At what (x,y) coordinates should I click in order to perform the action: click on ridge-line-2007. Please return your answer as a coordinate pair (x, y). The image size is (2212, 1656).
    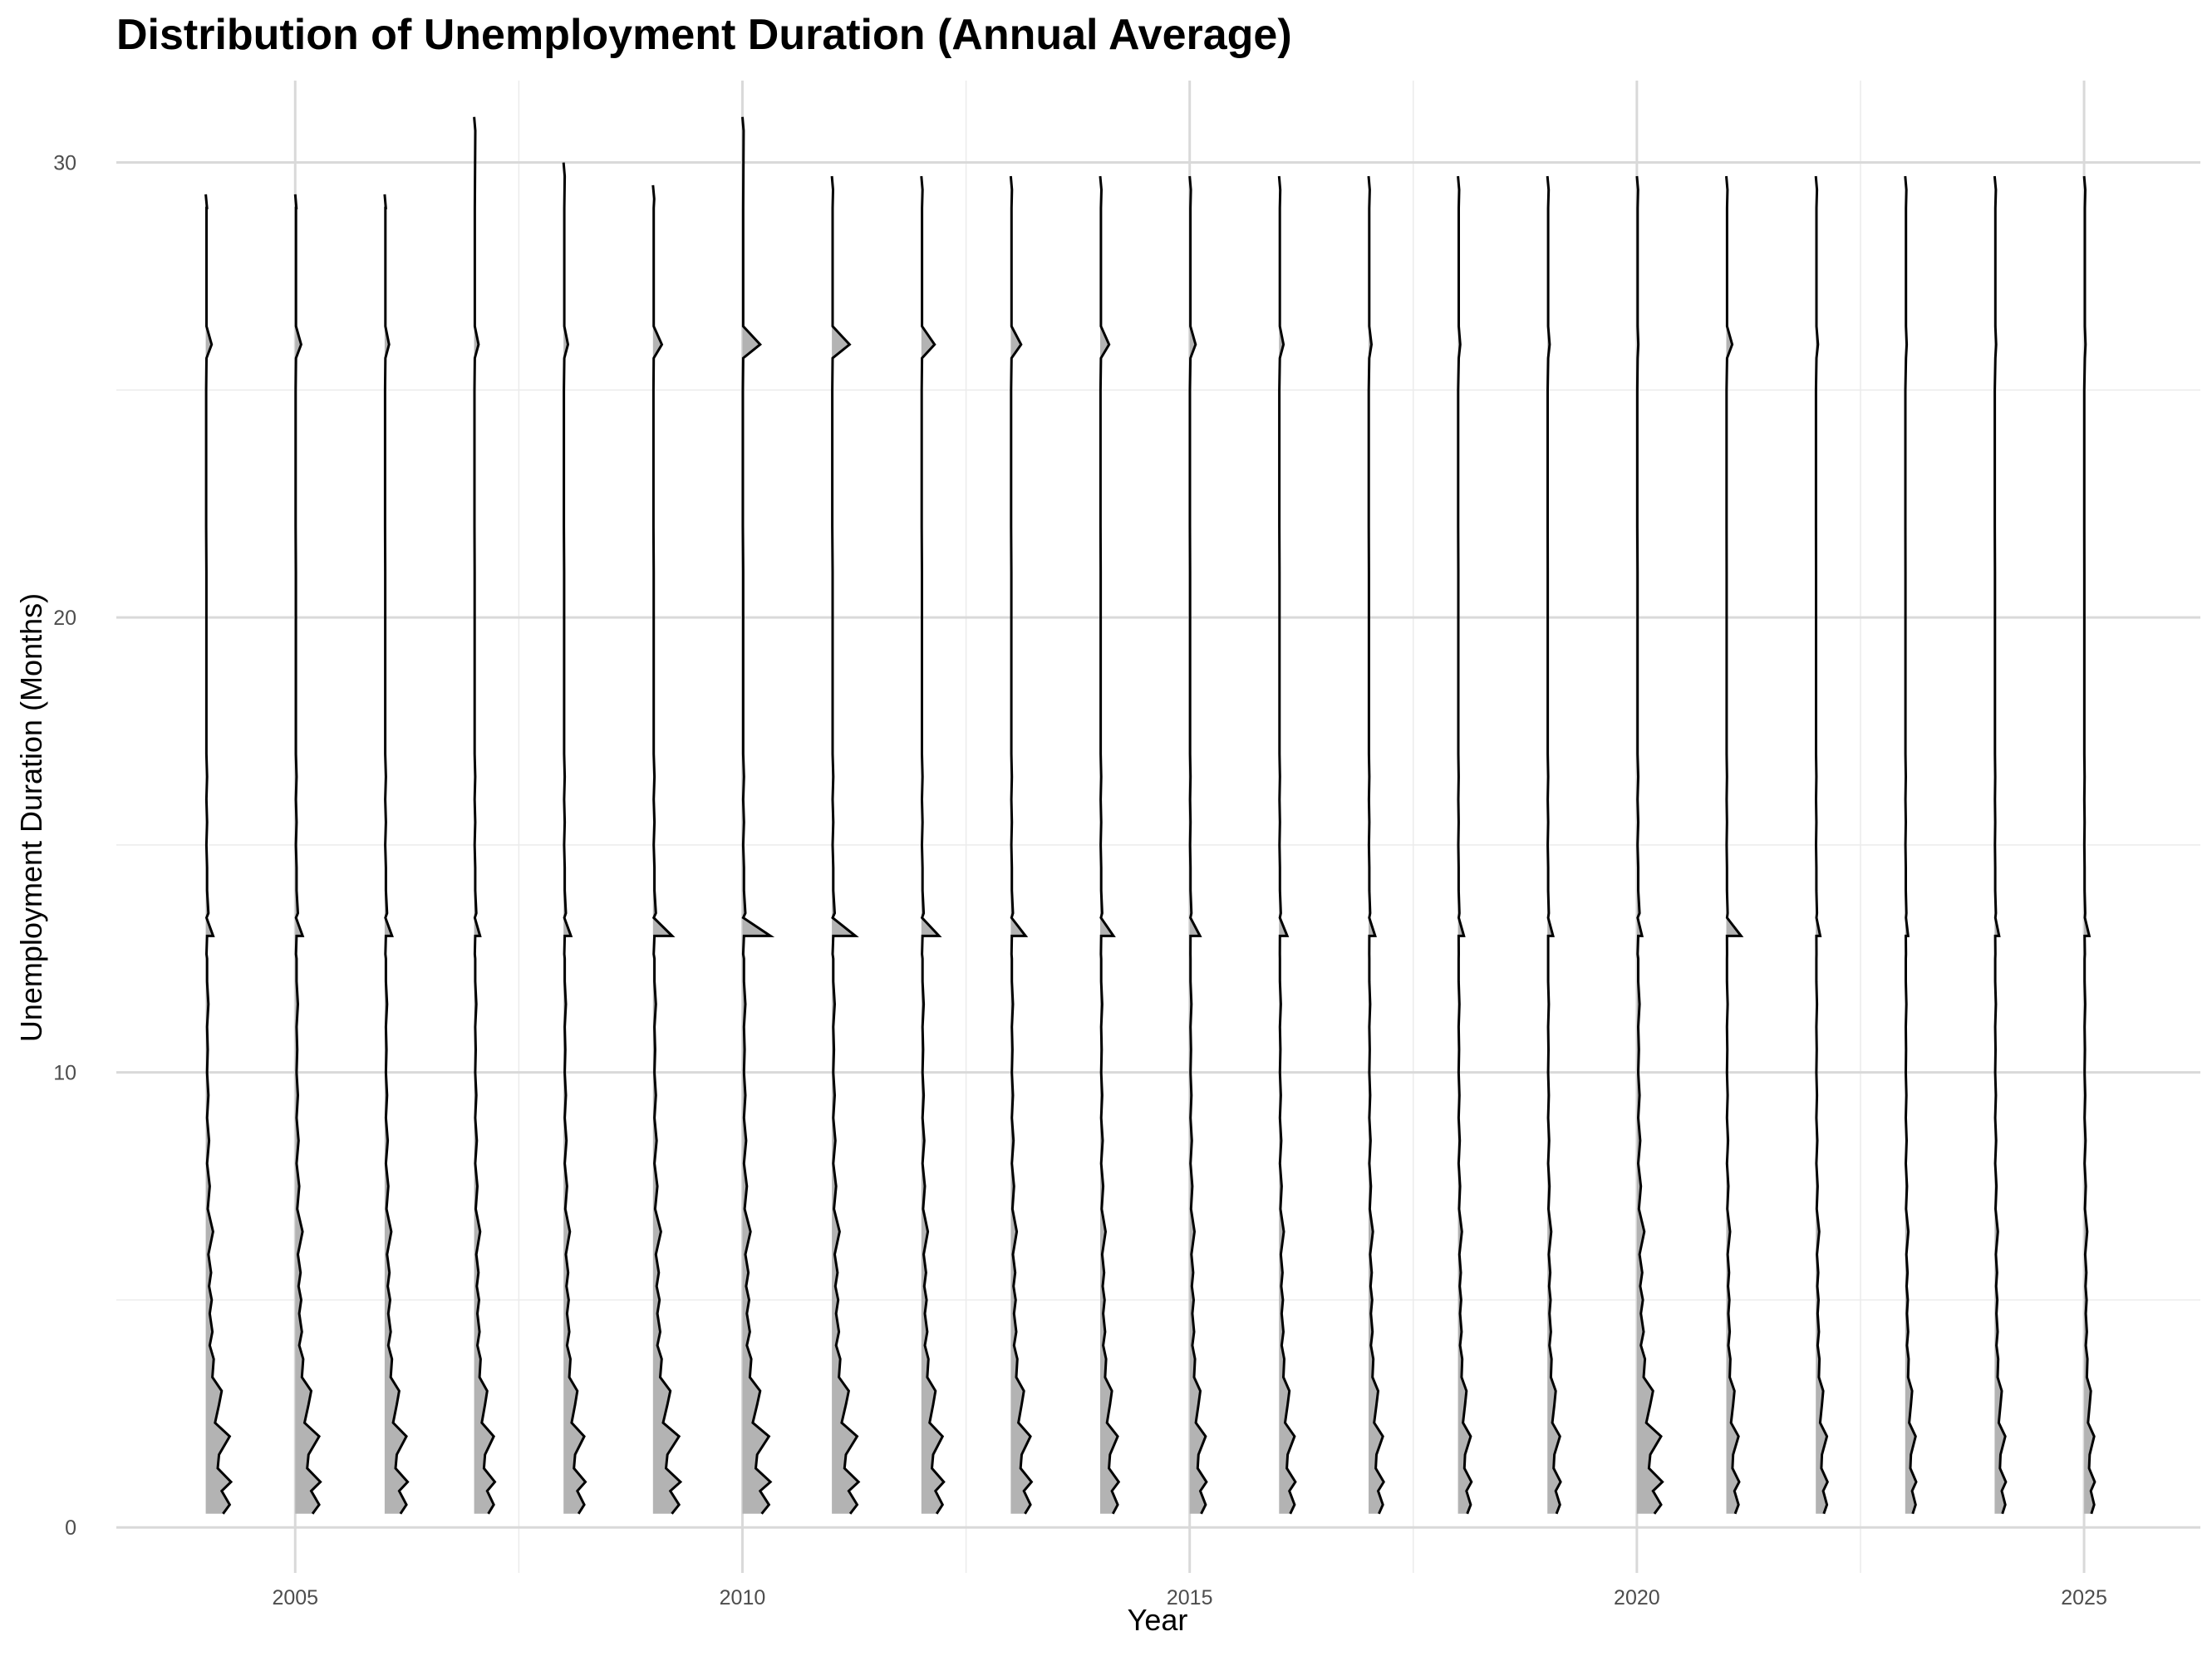
    Looking at the image, I should click on (485, 815).